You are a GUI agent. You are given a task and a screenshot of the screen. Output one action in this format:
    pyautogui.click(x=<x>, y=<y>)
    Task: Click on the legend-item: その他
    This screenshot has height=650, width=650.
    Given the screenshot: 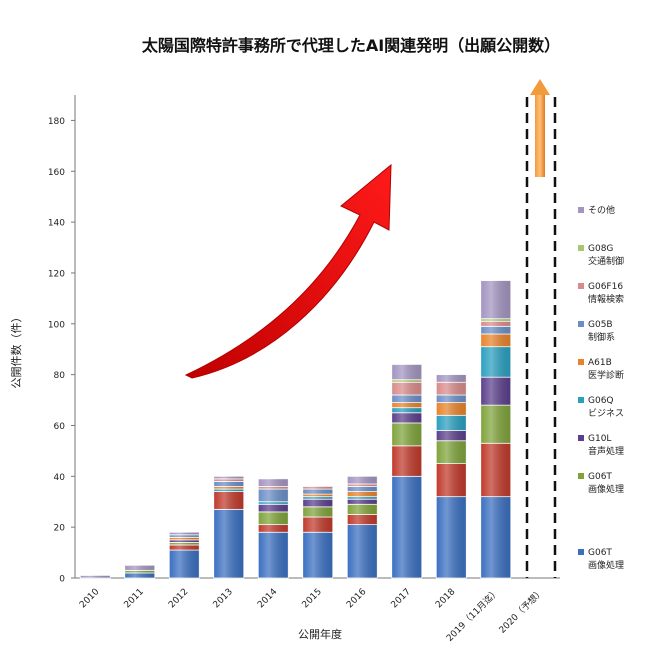 What is the action you would take?
    pyautogui.click(x=596, y=210)
    